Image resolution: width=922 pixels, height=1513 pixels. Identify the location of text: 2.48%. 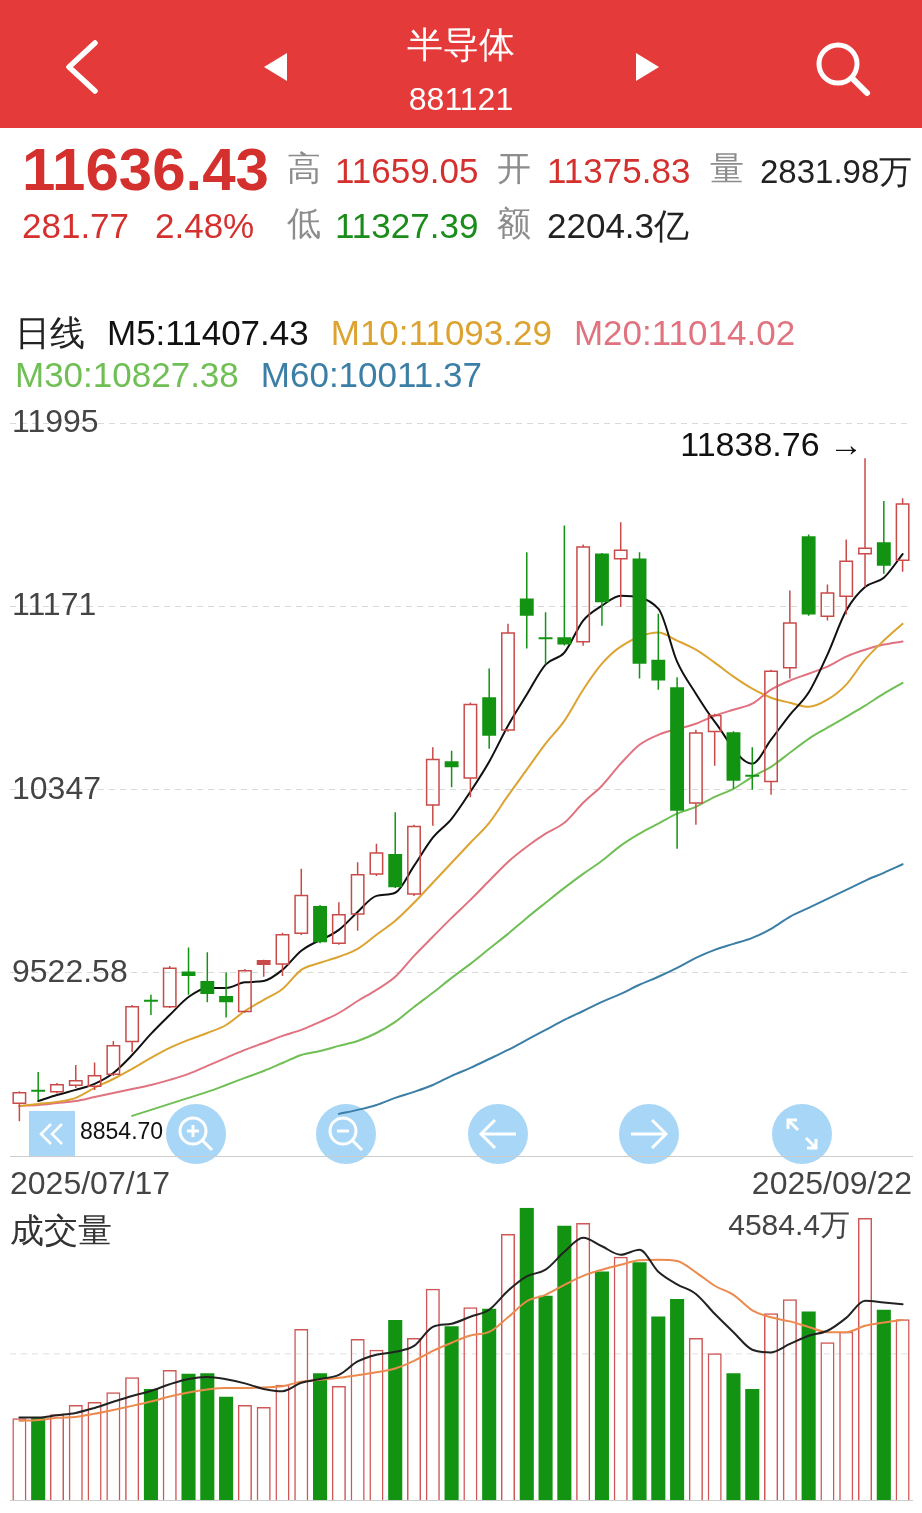
(205, 225).